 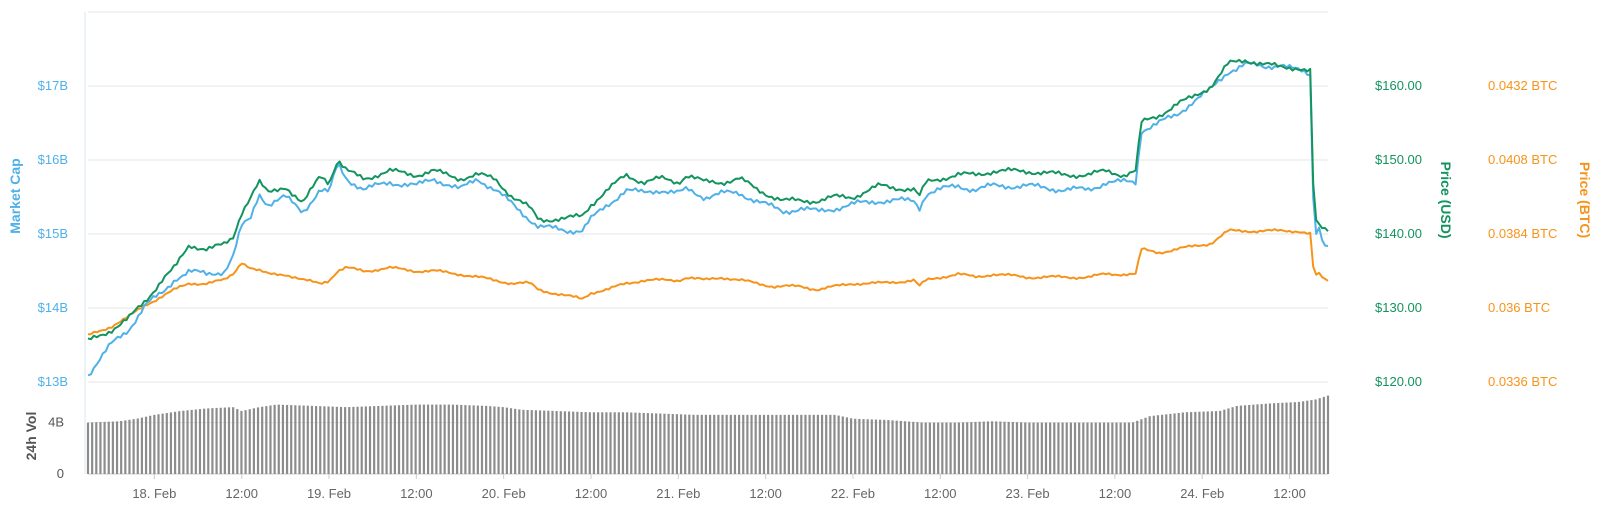 What do you see at coordinates (1585, 200) in the screenshot?
I see `price-btc-axis-title: Price (BTC)` at bounding box center [1585, 200].